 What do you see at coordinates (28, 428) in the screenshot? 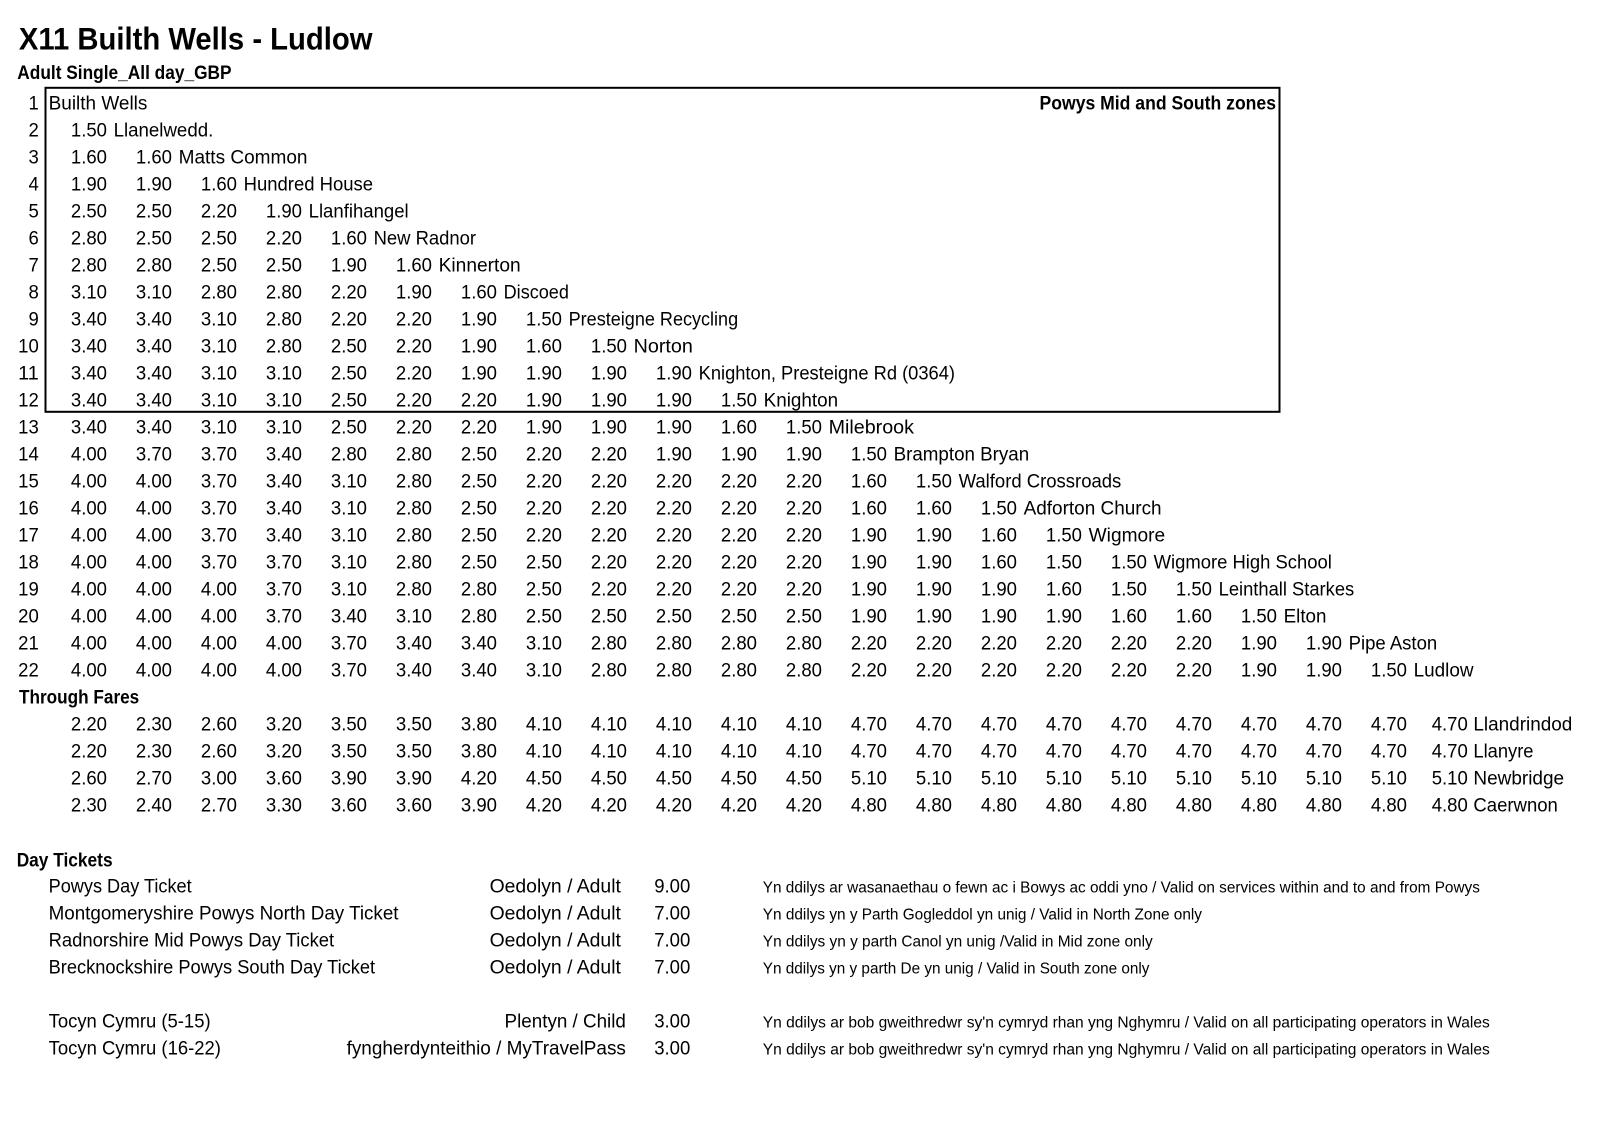
I see `svg-text: 13` at bounding box center [28, 428].